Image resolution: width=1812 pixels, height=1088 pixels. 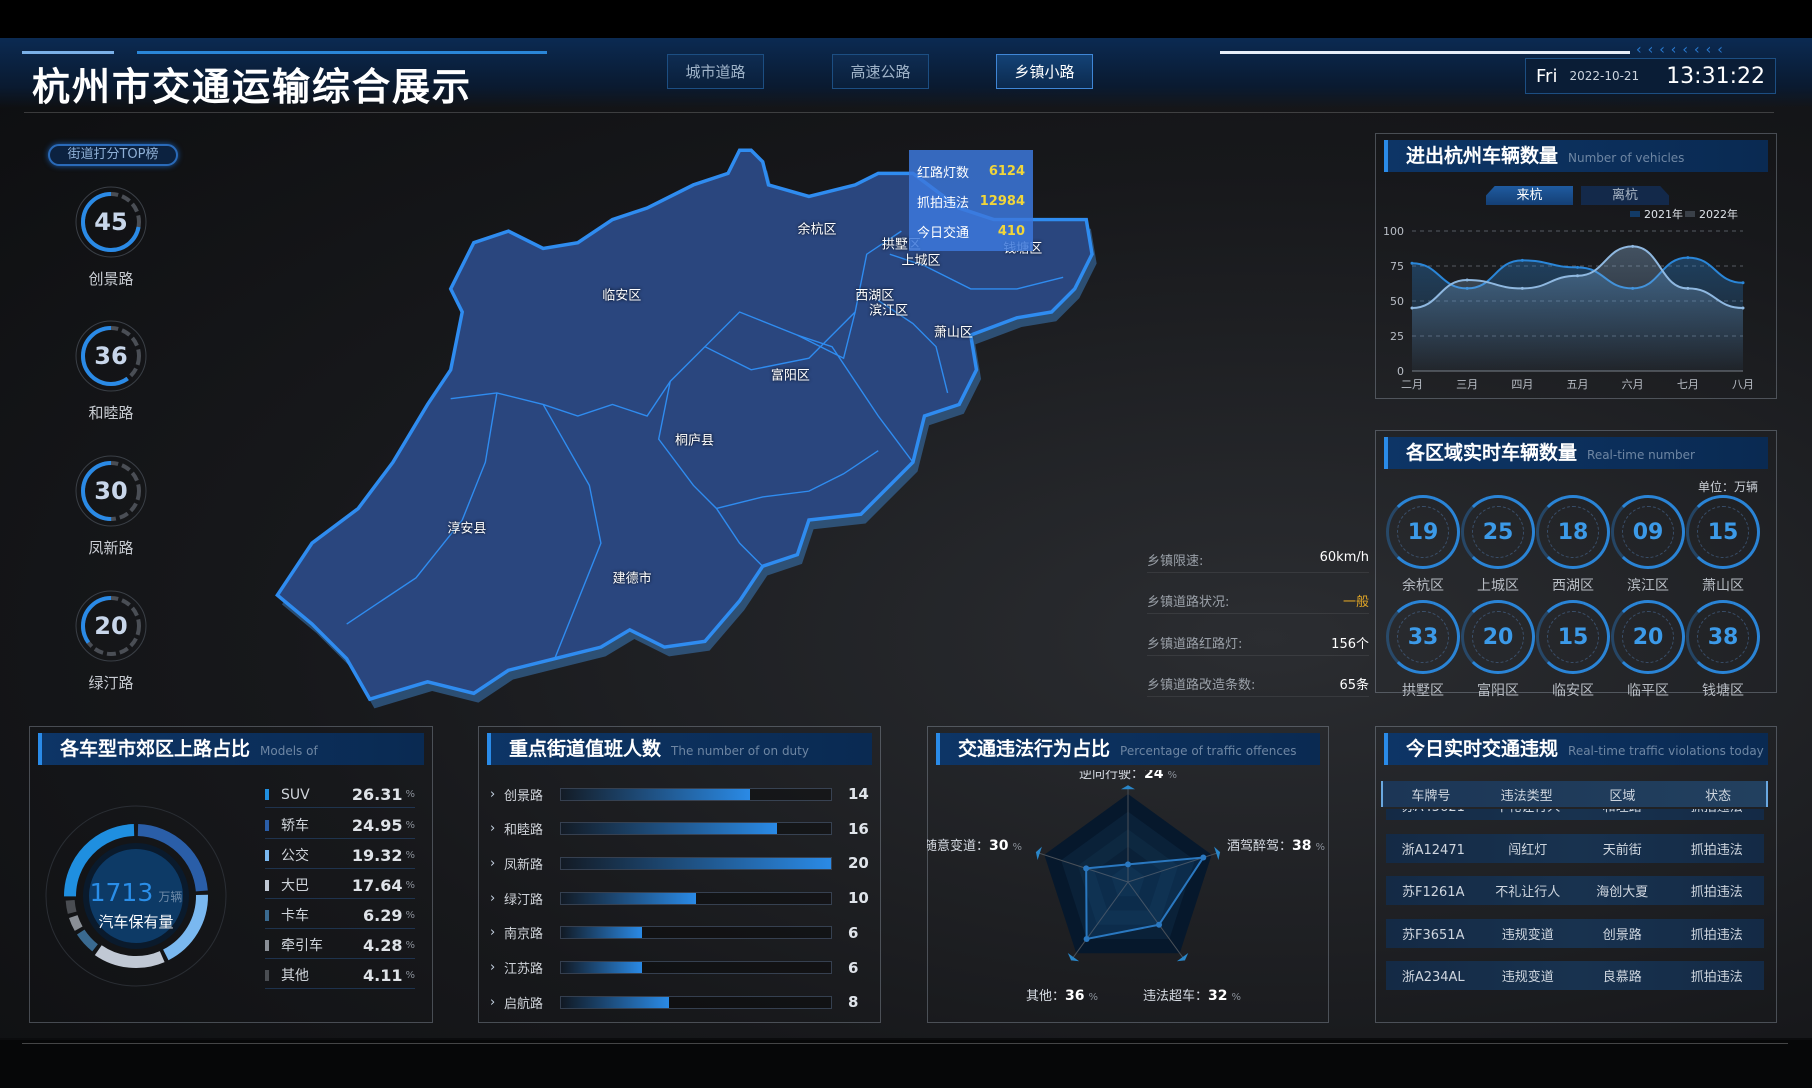 What do you see at coordinates (1423, 691) in the screenshot?
I see `region-name: 拱墅区` at bounding box center [1423, 691].